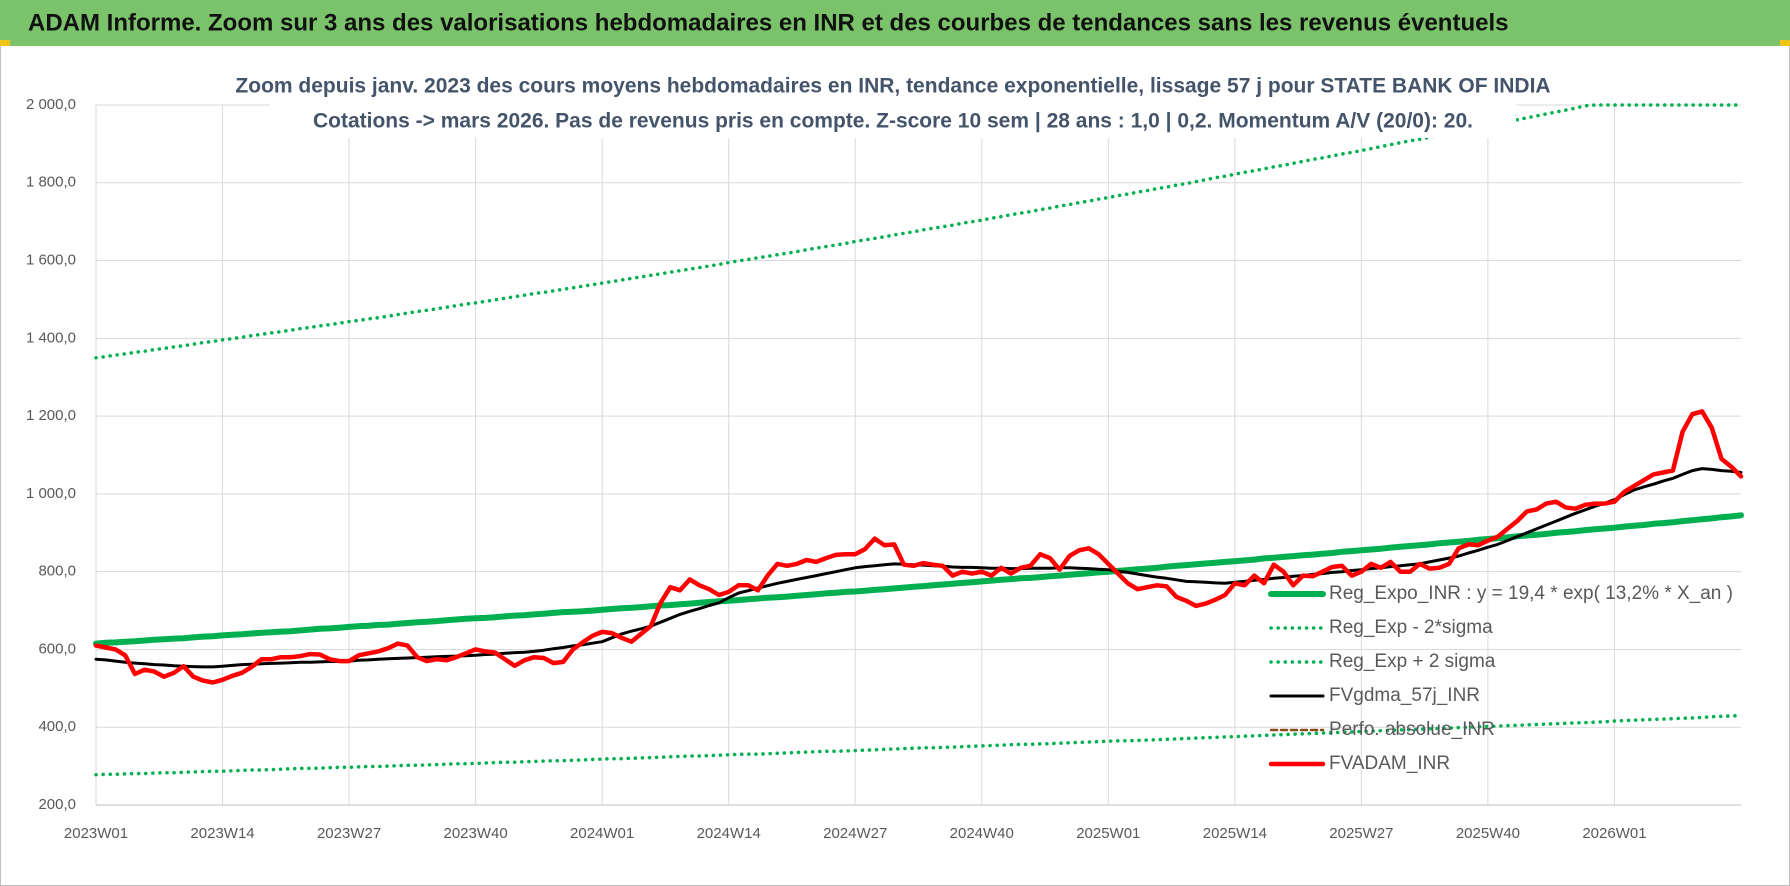 This screenshot has width=1790, height=886. I want to click on legend-label: FVADAM_INR, so click(1389, 763).